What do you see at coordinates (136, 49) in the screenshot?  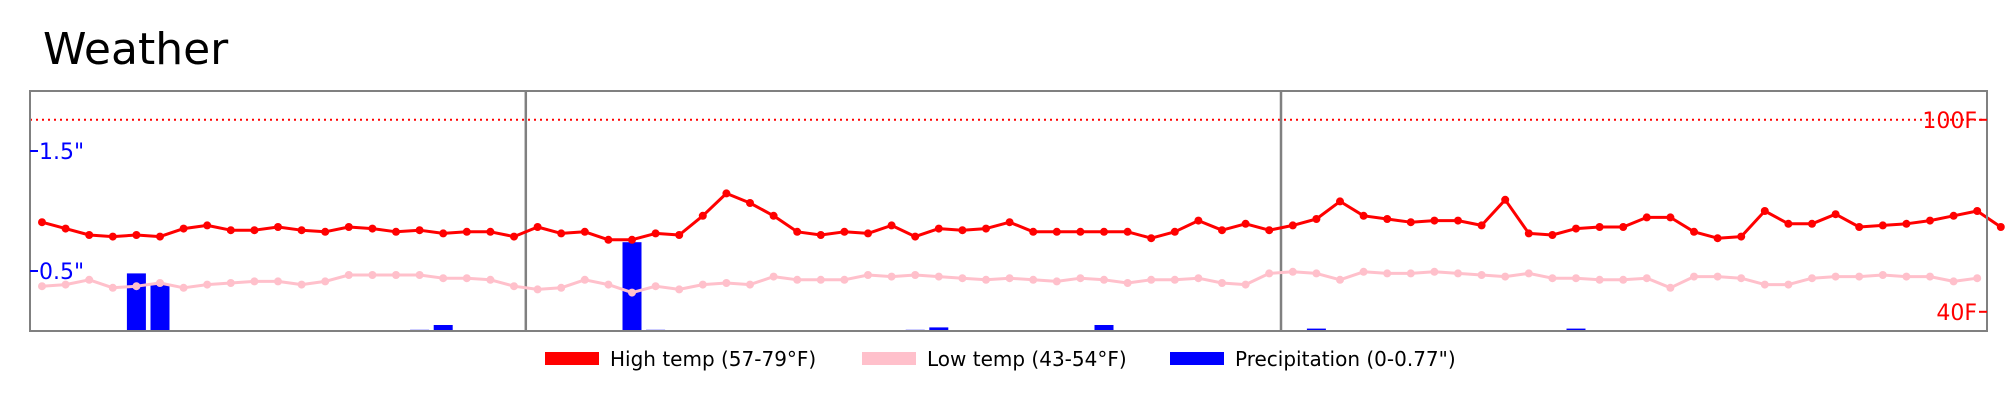 I see `chart-title: Weather` at bounding box center [136, 49].